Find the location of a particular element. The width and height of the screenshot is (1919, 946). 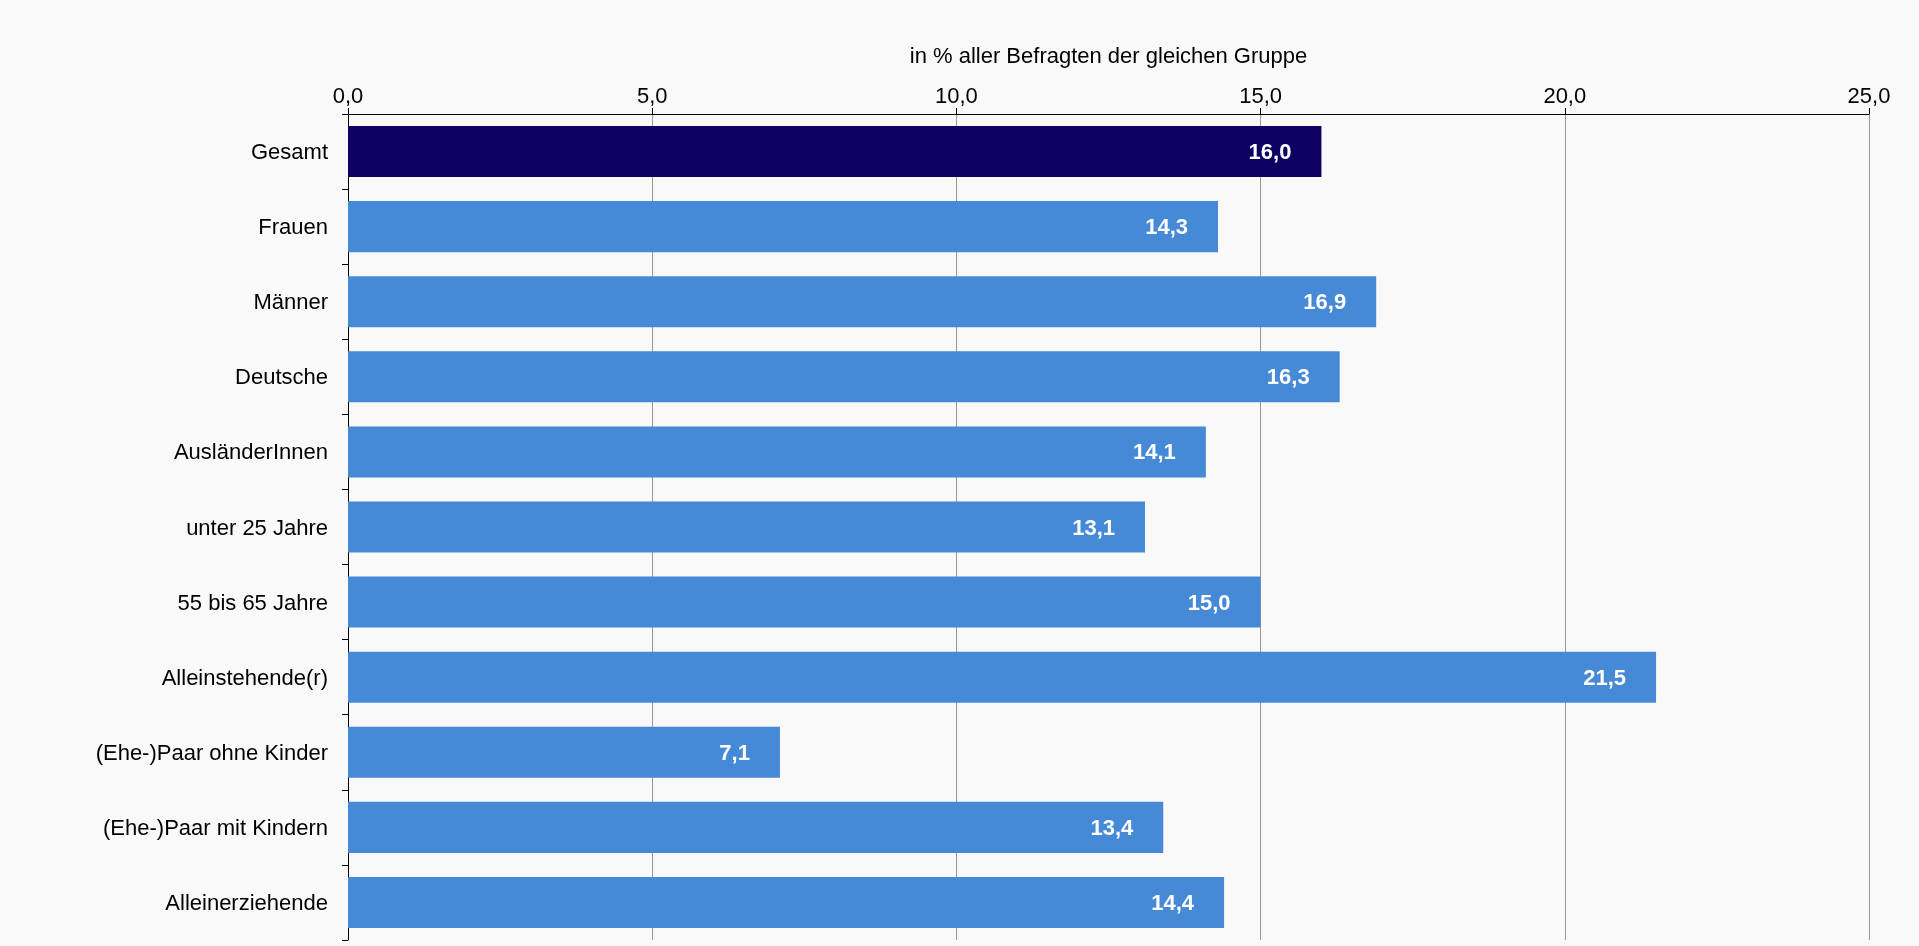

data-label: 13,1 is located at coordinates (1093, 527).